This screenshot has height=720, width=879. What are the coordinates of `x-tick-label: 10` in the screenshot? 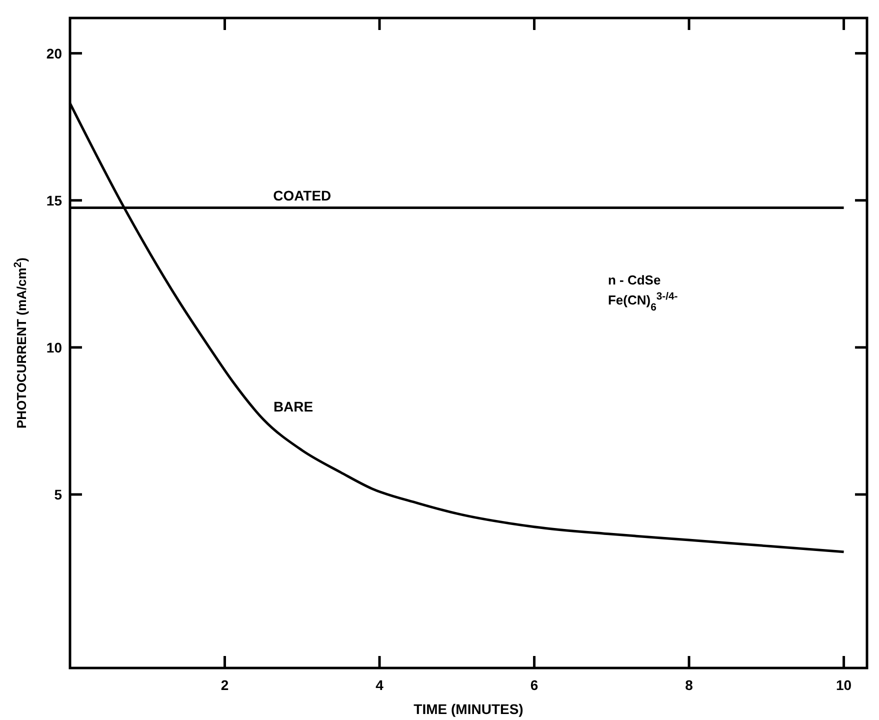 It's located at (844, 685).